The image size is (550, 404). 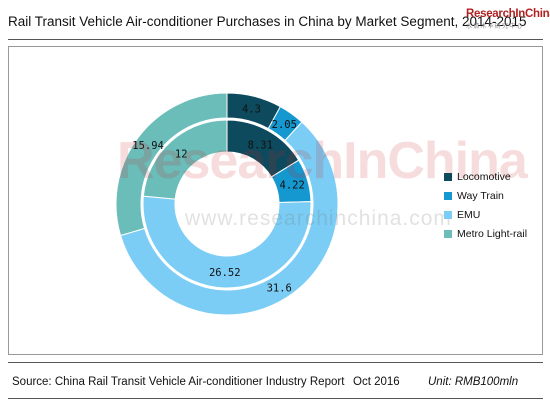 I want to click on data-label-ring2-locomotive: 8.31, so click(x=260, y=146).